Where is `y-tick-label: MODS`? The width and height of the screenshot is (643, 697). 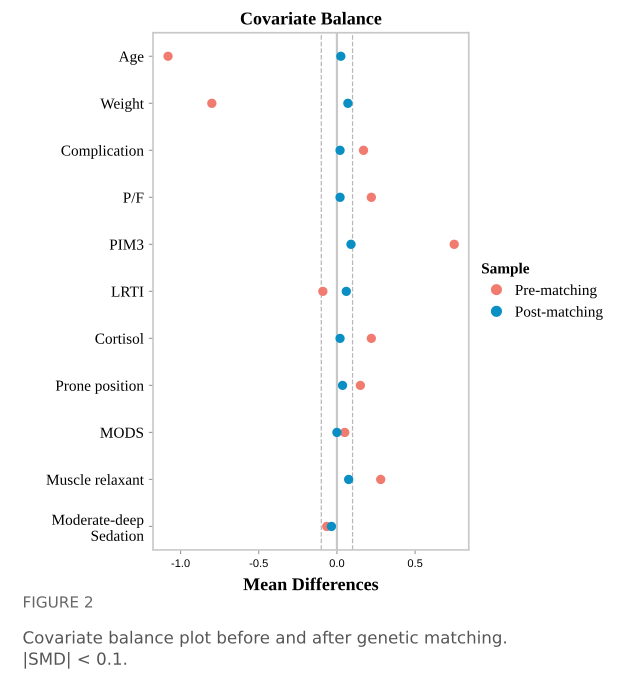
y-tick-label: MODS is located at coordinates (122, 433).